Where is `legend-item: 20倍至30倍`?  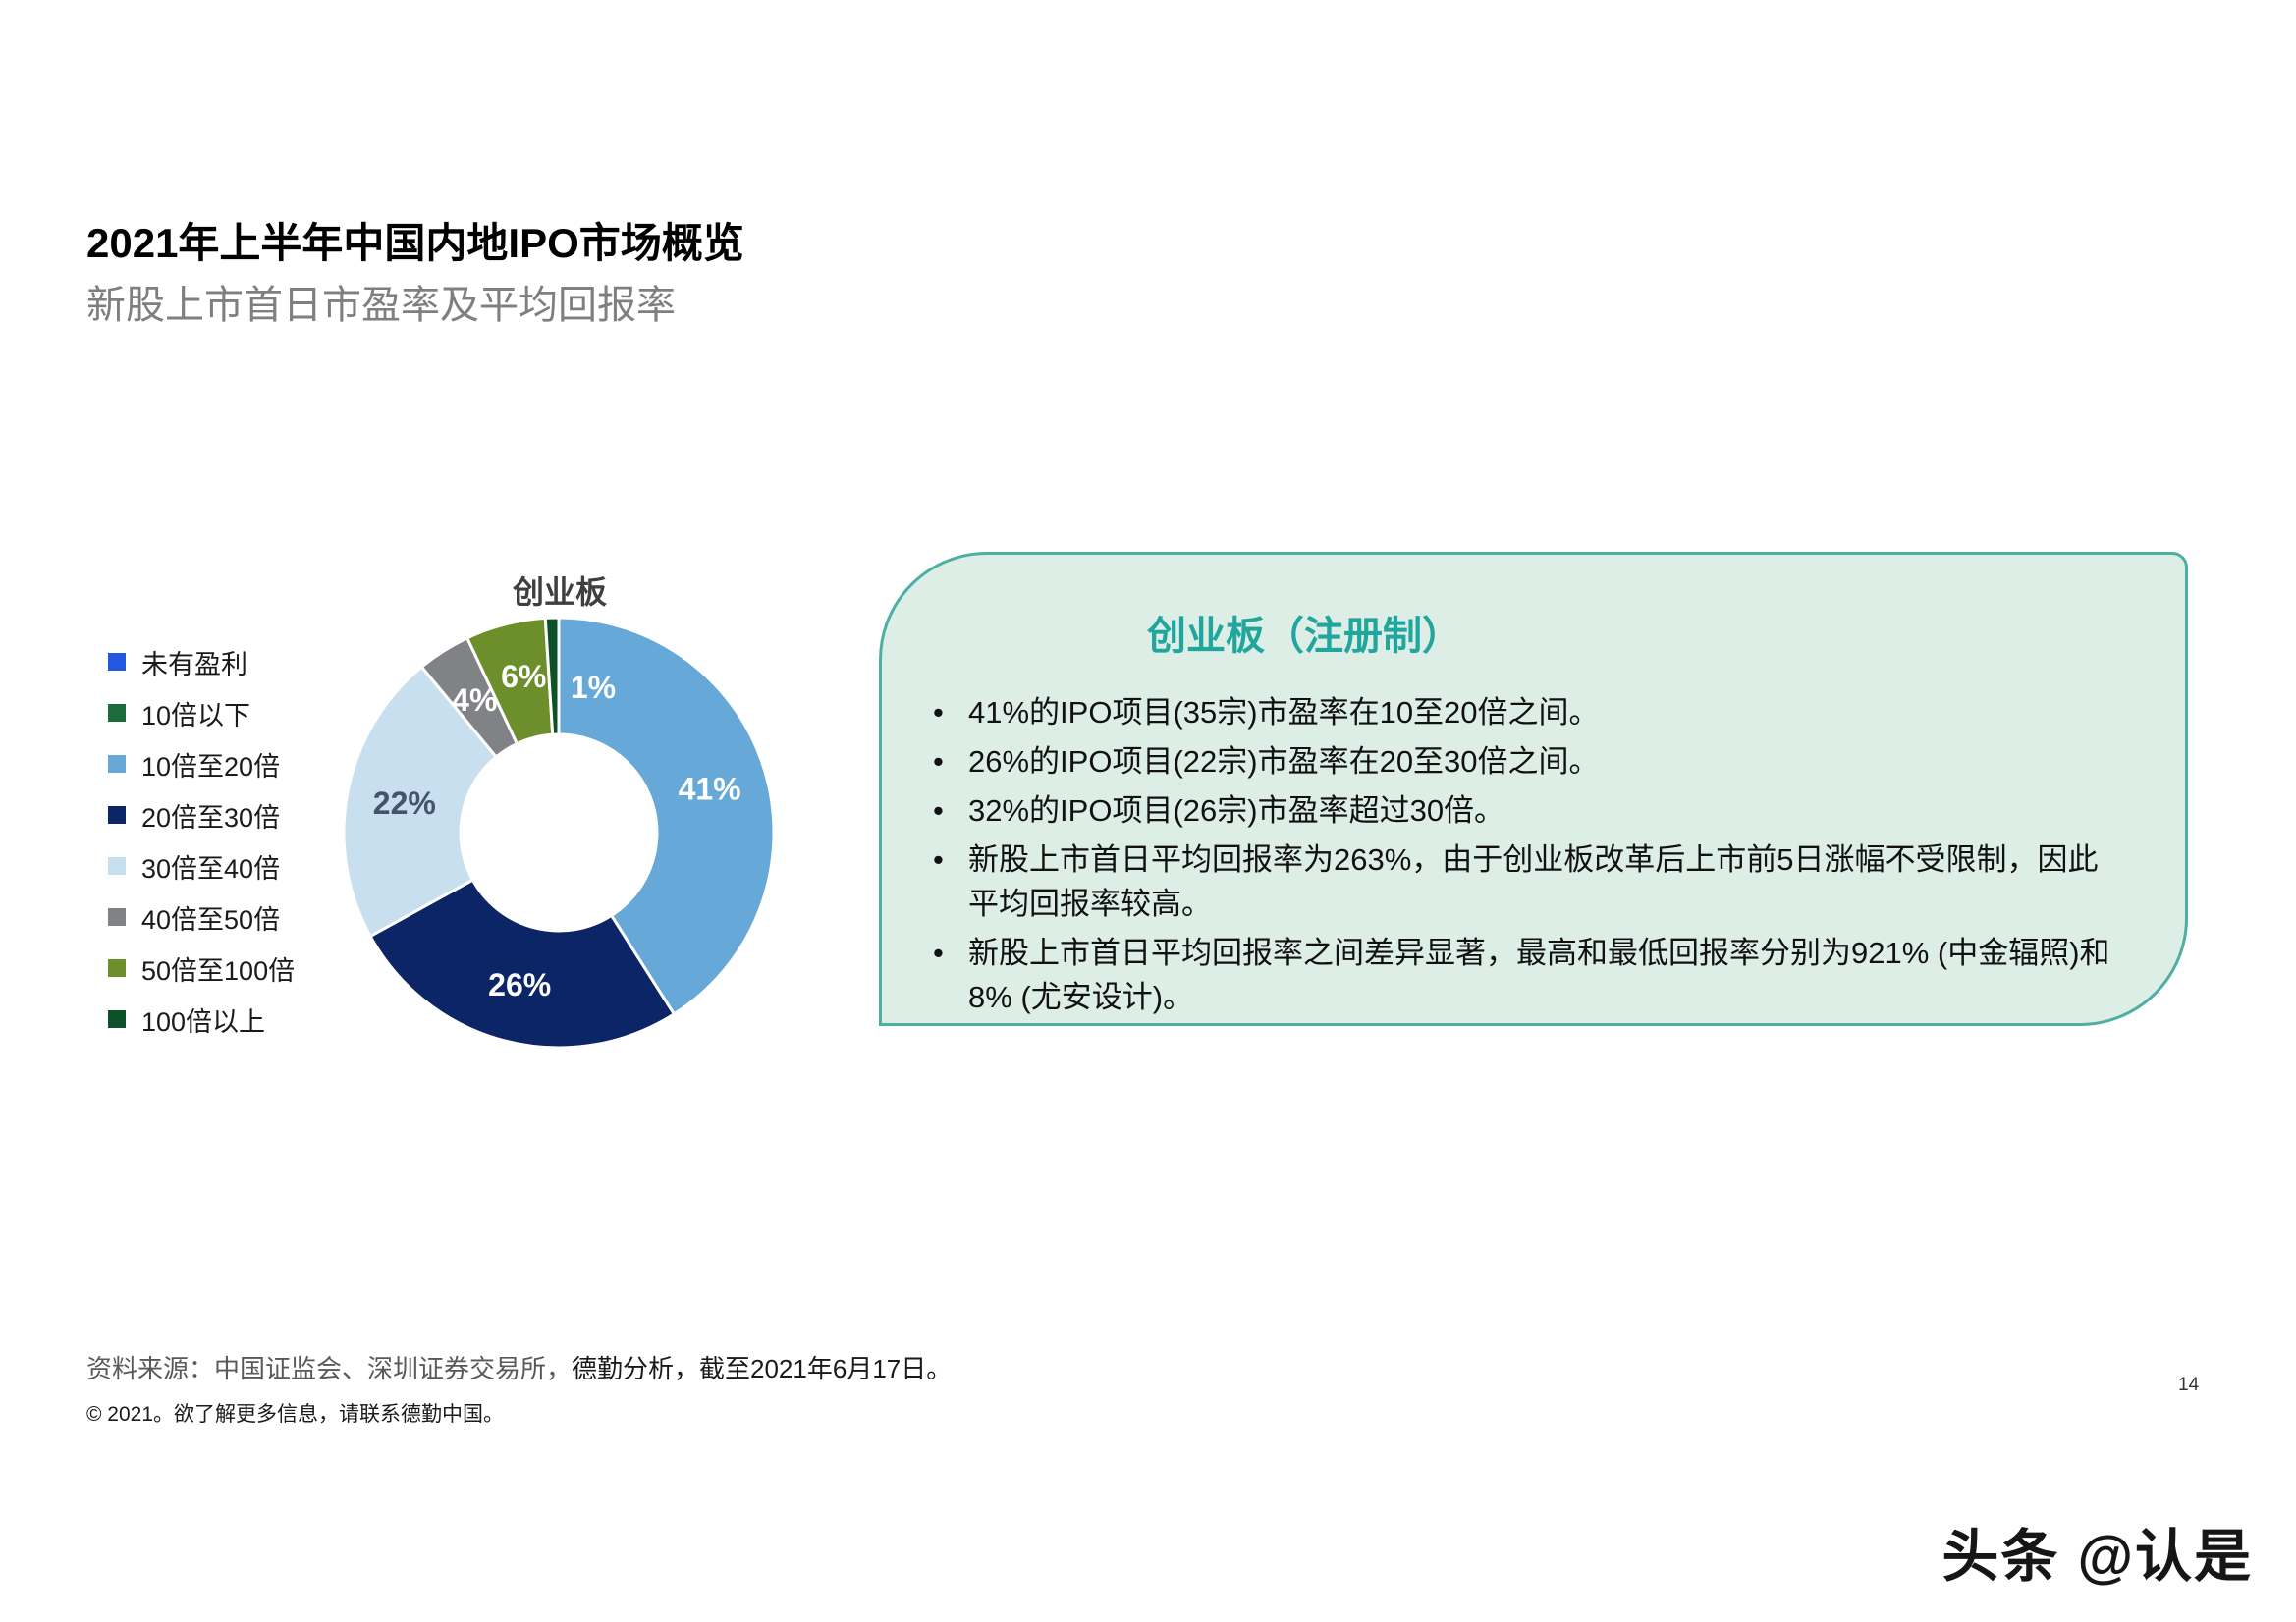 legend-item: 20倍至30倍 is located at coordinates (201, 814).